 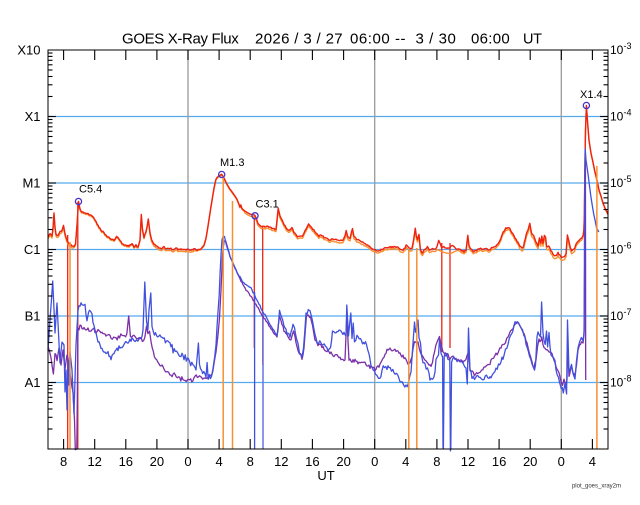 I want to click on svg-text: X1, so click(x=33, y=116).